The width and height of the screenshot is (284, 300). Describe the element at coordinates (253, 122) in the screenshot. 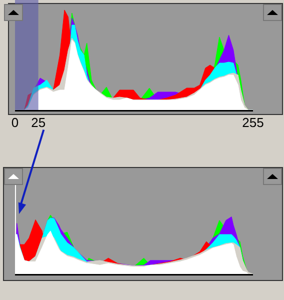

I see `x-tick-label: 255` at that location.